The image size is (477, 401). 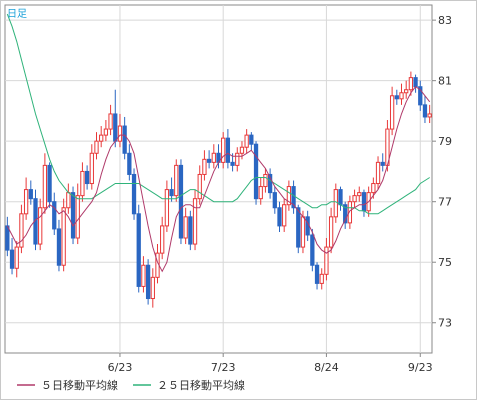 I want to click on x-tick-label: 6/23, so click(x=120, y=367).